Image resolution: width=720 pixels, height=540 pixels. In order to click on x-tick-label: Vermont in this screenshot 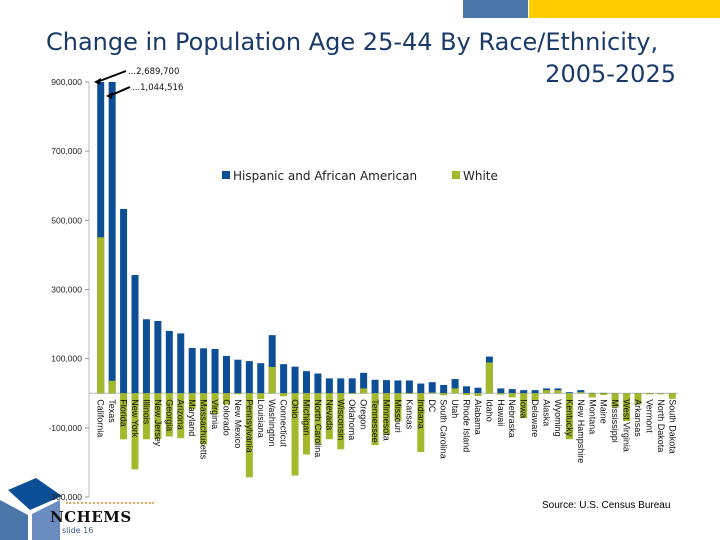, I will do `click(649, 416)`.